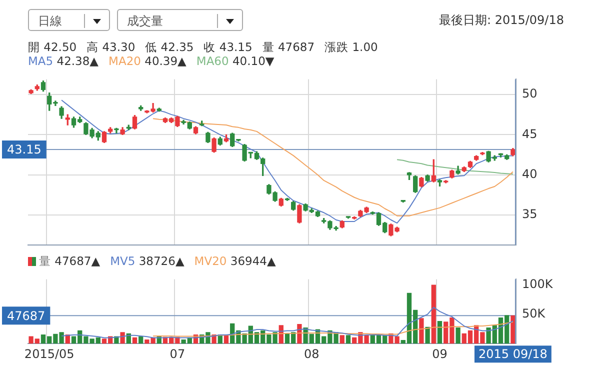 The height and width of the screenshot is (375, 600). Describe the element at coordinates (252, 61) in the screenshot. I see `text: 40.10▼` at that location.